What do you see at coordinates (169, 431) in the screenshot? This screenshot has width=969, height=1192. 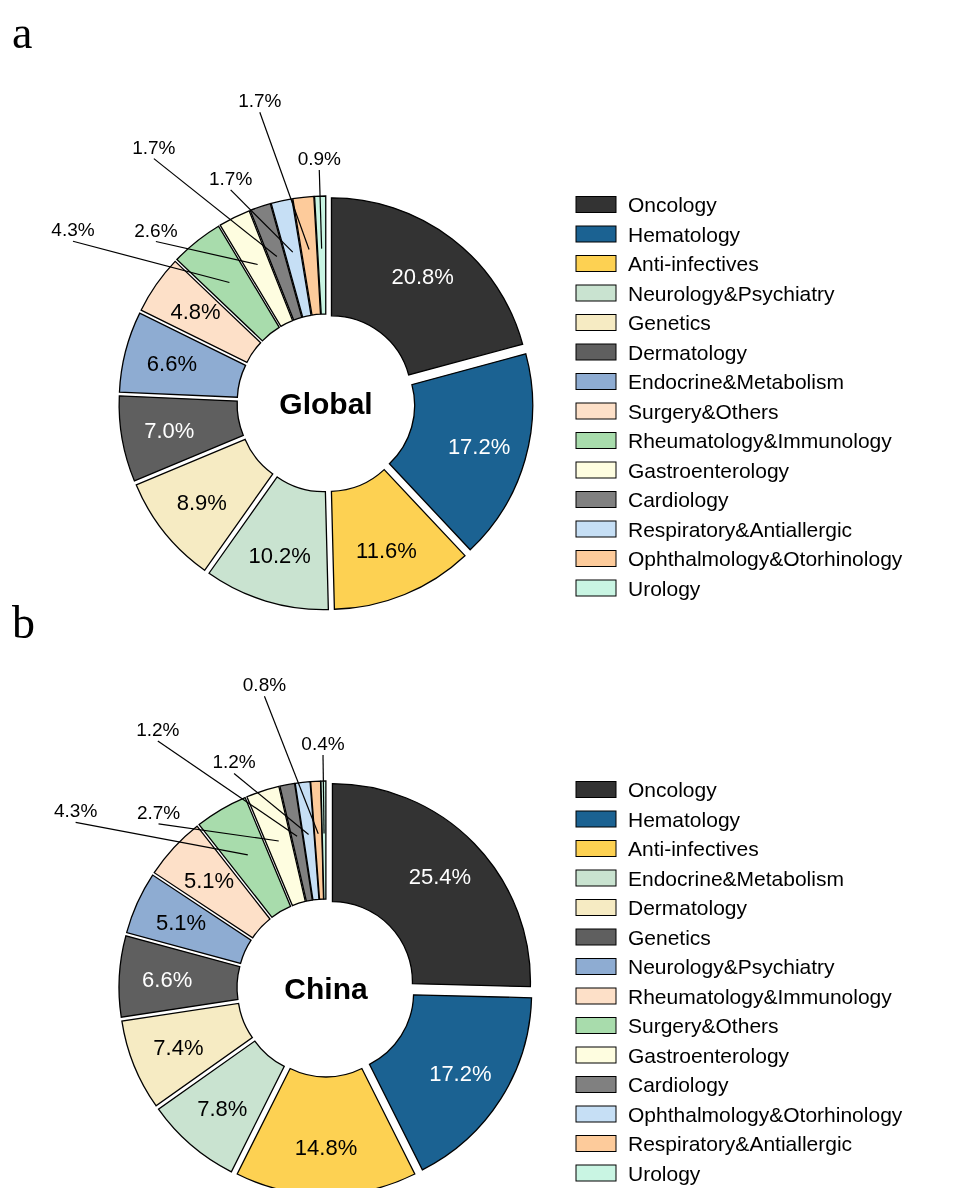 I see `data-label: 7.0%` at bounding box center [169, 431].